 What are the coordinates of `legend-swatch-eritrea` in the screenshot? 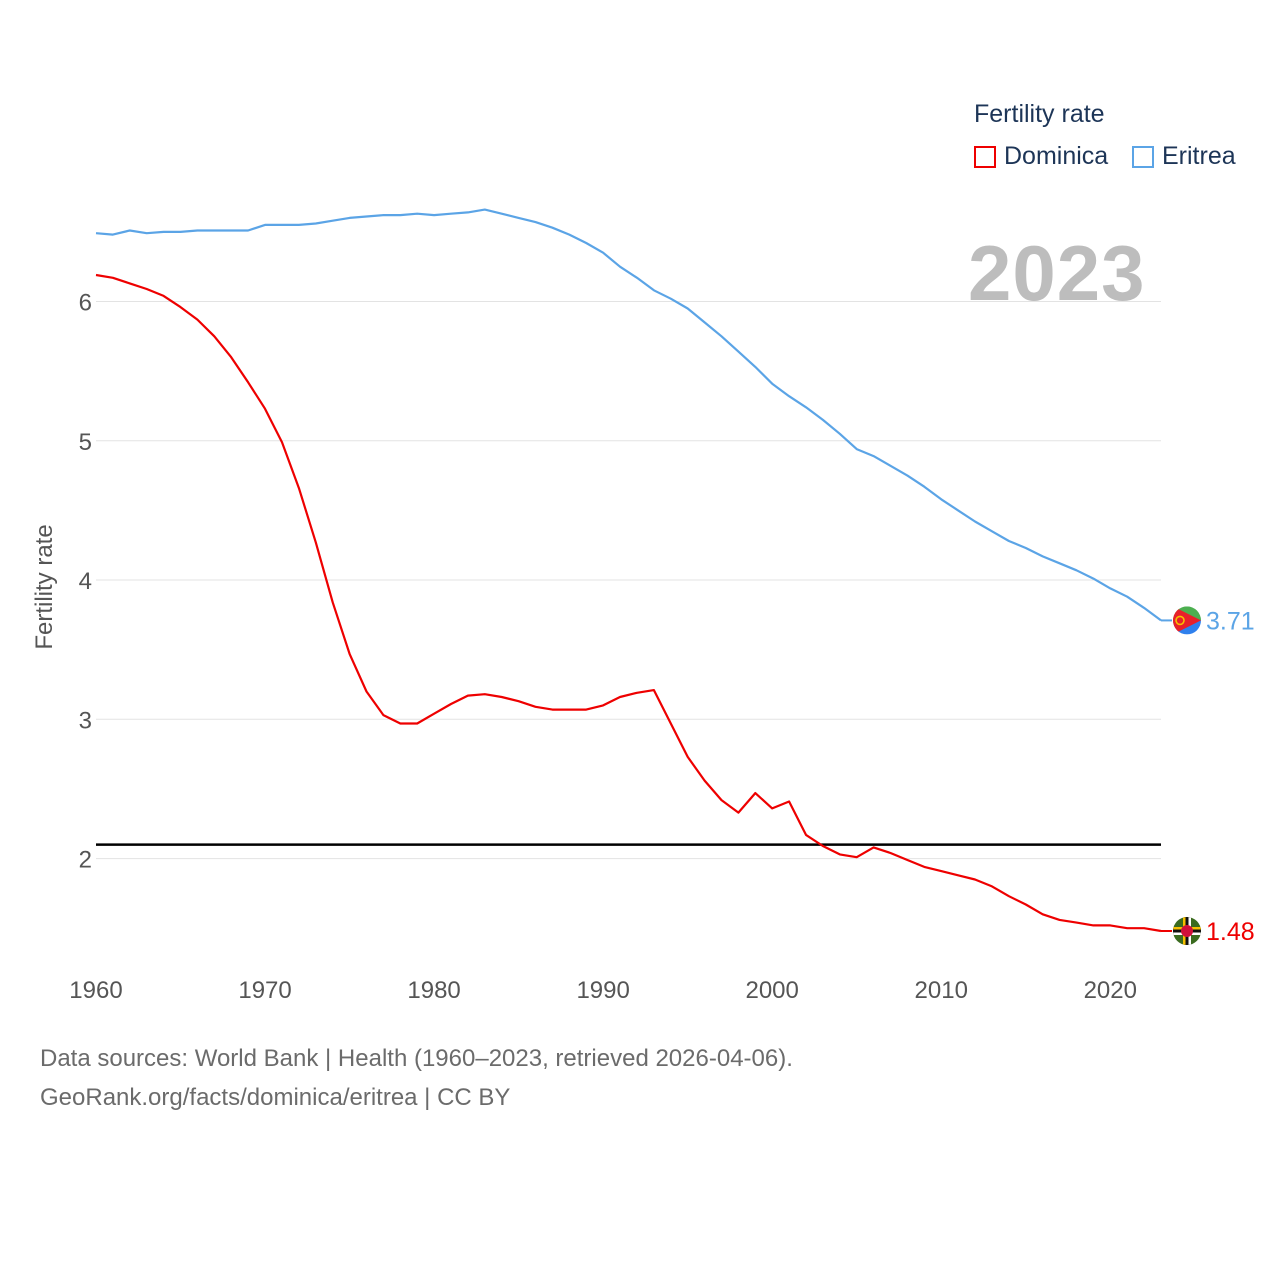 It's located at (1143, 156).